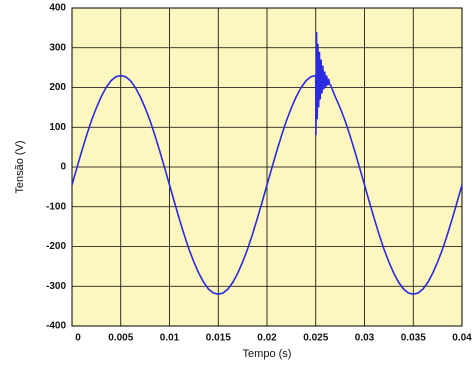 The image size is (475, 365). What do you see at coordinates (57, 127) in the screenshot?
I see `y-tick-label: 100` at bounding box center [57, 127].